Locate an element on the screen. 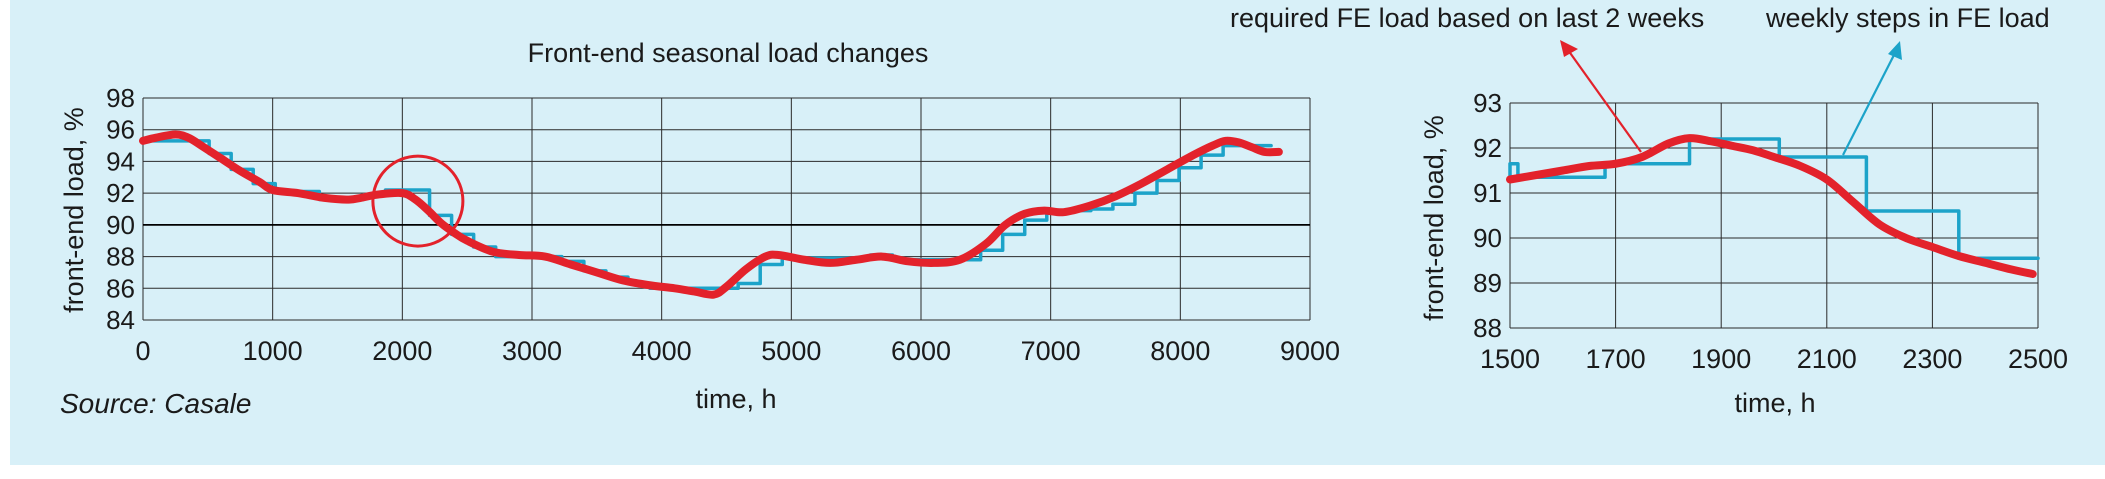 The width and height of the screenshot is (2105, 479). y-tick-label: 86 is located at coordinates (120, 288).